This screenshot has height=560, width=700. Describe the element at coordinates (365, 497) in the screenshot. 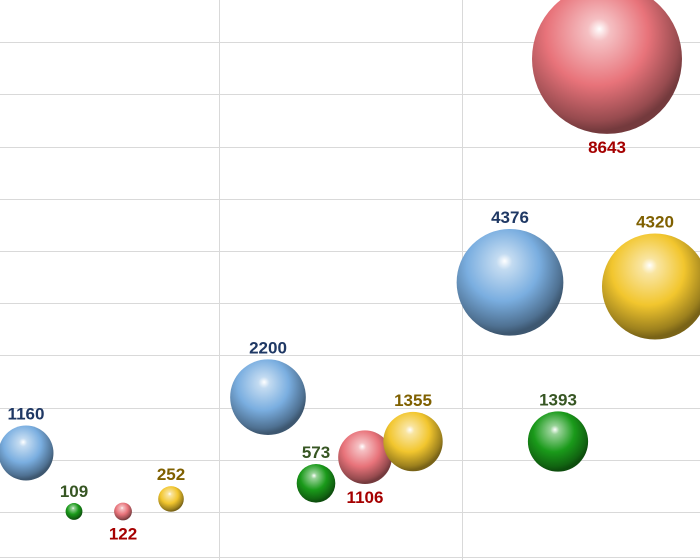

I see `data-label-1106: 1106` at that location.